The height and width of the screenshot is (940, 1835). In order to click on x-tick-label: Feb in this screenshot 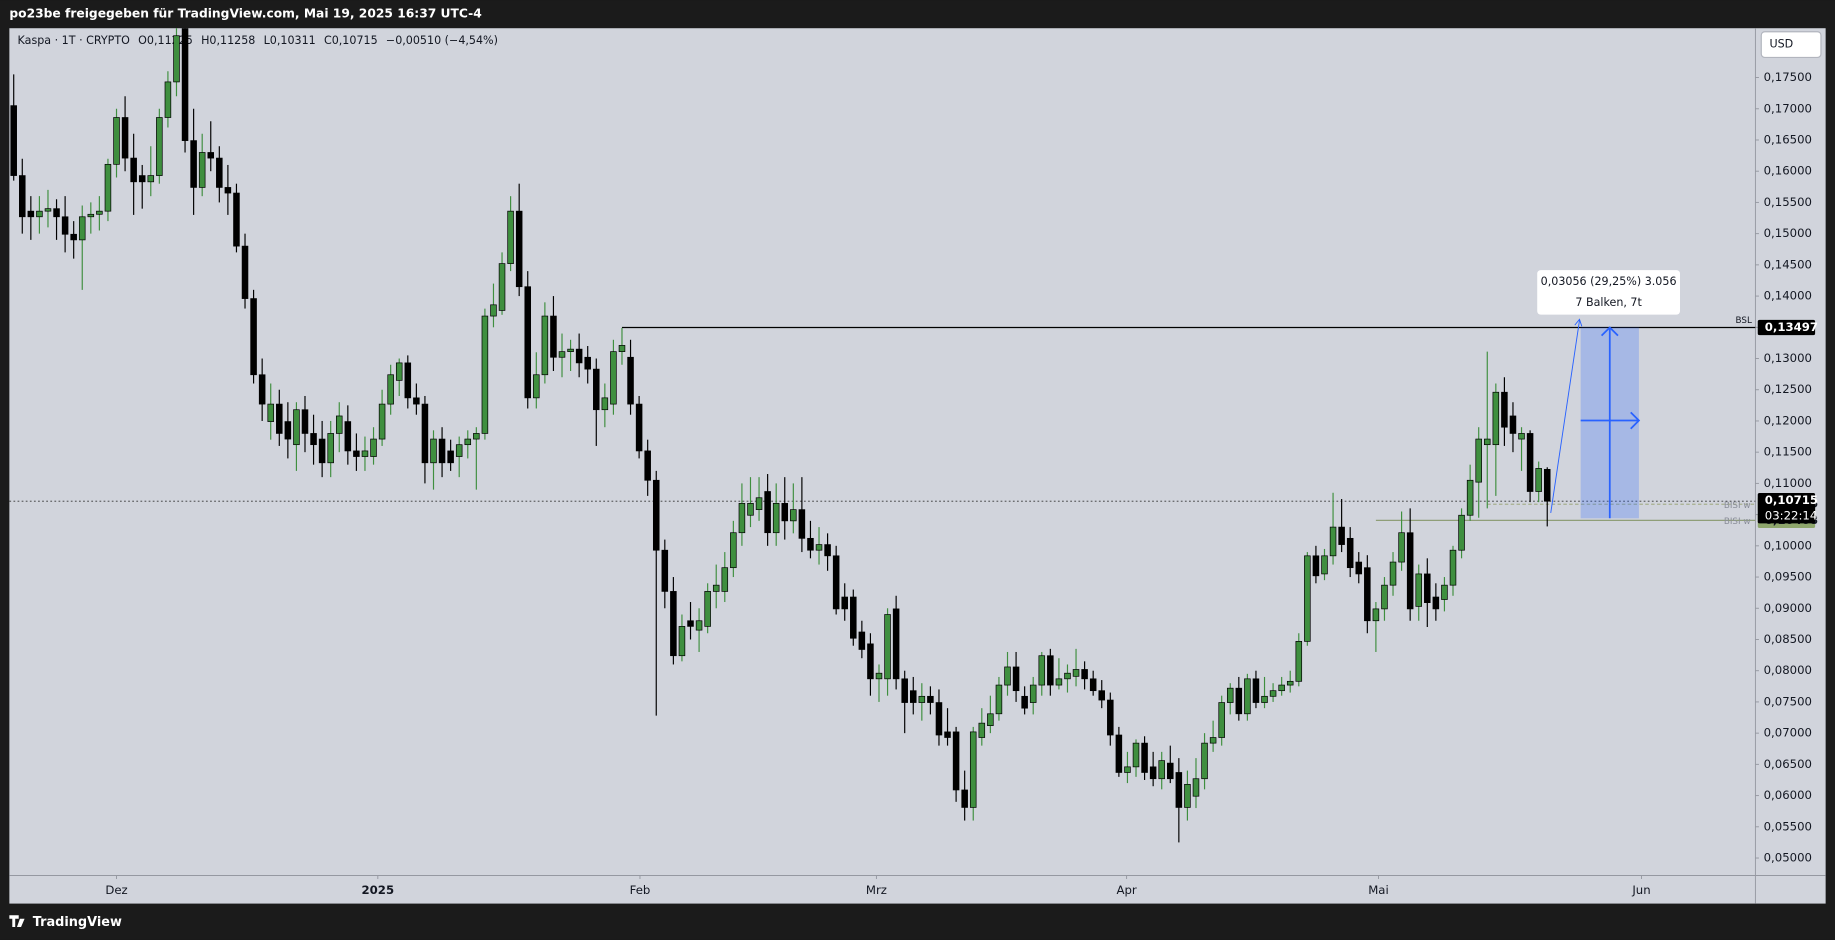, I will do `click(640, 890)`.